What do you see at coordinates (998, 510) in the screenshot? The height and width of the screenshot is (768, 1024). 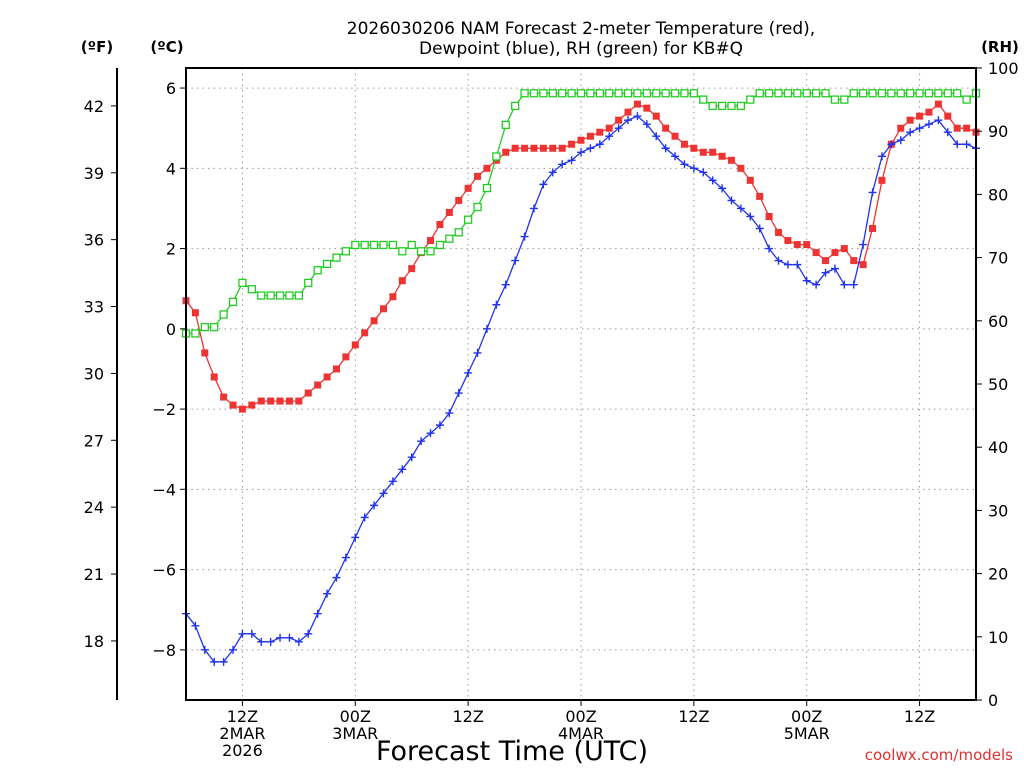 I see `rh-tick-label: 30` at bounding box center [998, 510].